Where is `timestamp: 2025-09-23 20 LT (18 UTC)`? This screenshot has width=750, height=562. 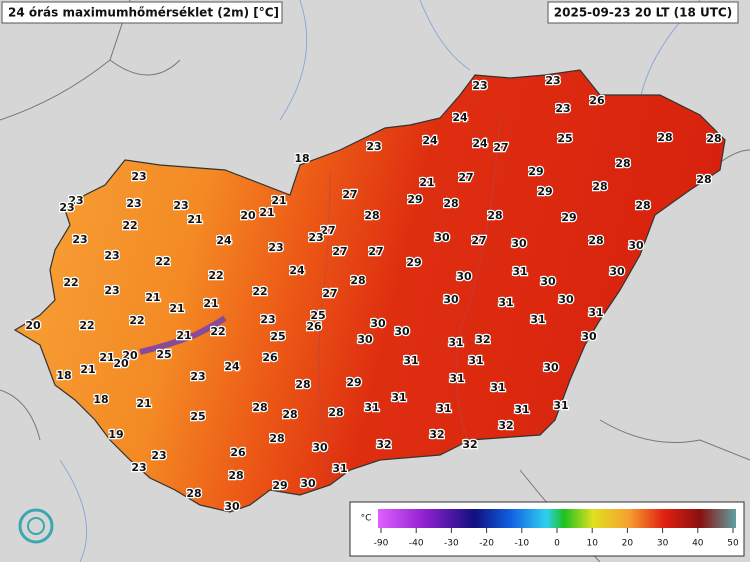
timestamp: 2025-09-23 20 LT (18 UTC) is located at coordinates (643, 13).